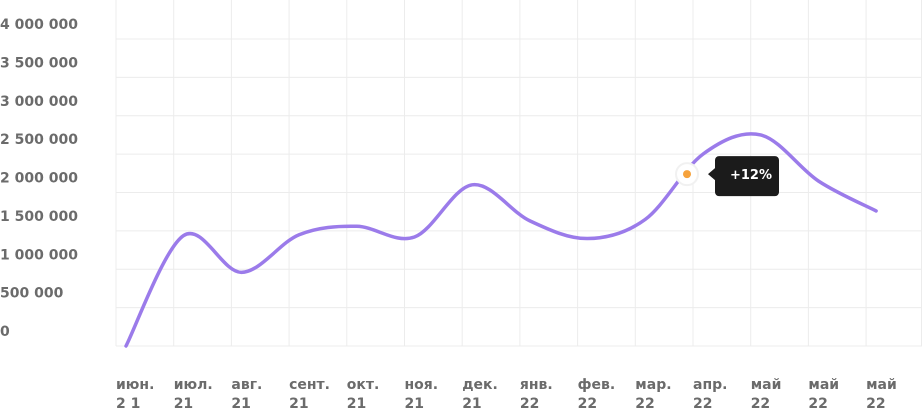  Describe the element at coordinates (687, 174) in the screenshot. I see `point` at that location.